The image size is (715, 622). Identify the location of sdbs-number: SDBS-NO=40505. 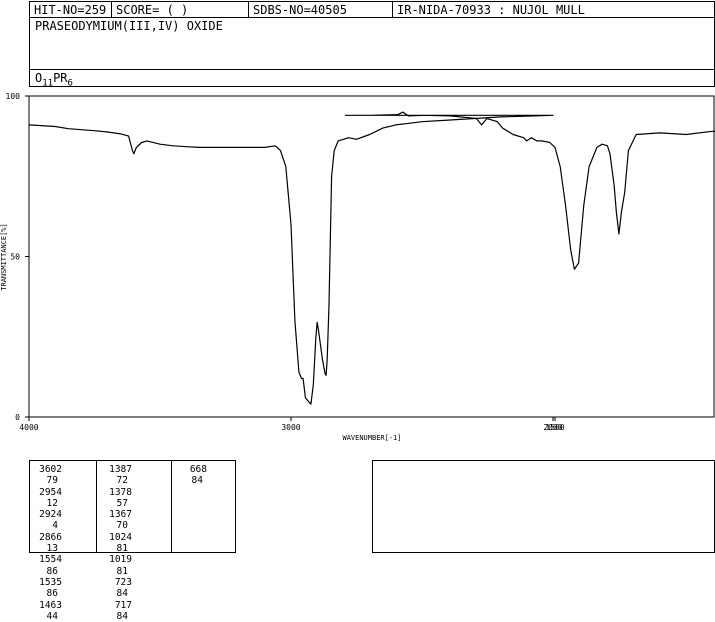
(320, 9).